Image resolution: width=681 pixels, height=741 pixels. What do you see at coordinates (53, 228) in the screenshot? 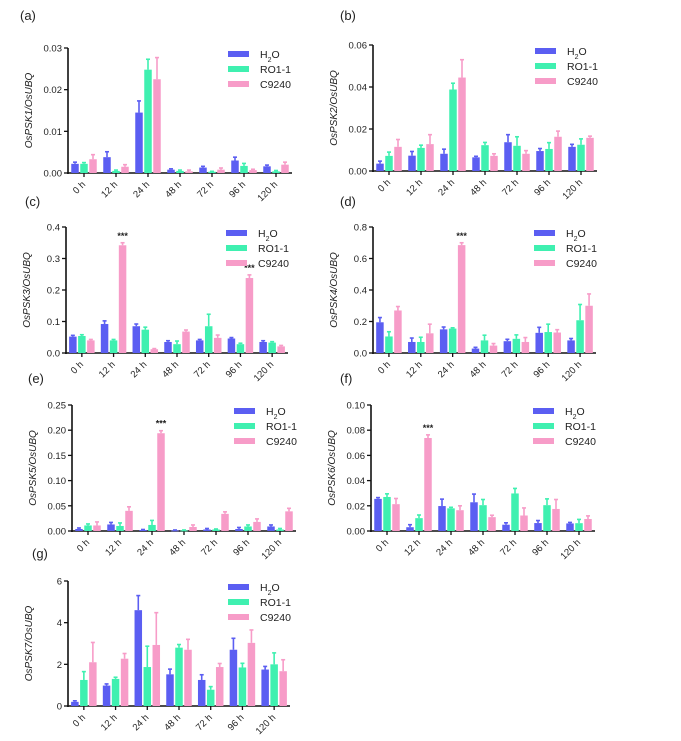
I see `y-tick-label: 0.4` at bounding box center [53, 228].